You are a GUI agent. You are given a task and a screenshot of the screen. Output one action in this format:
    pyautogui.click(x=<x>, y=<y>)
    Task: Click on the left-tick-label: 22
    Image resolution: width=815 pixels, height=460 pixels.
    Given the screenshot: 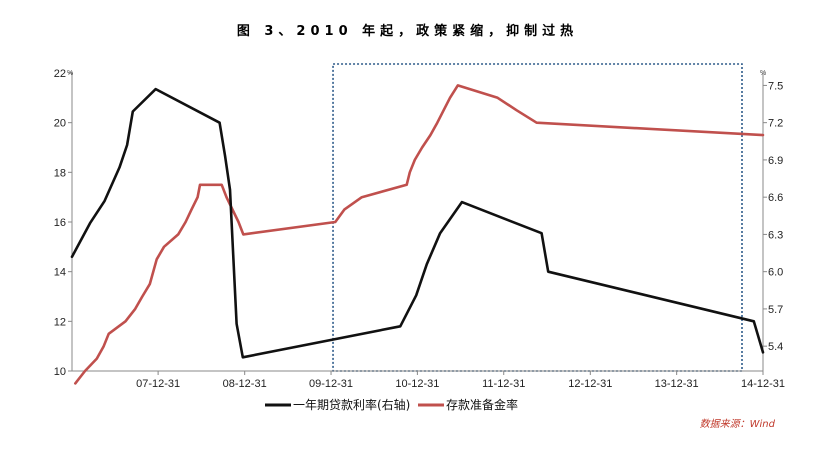 What is the action you would take?
    pyautogui.click(x=60, y=74)
    